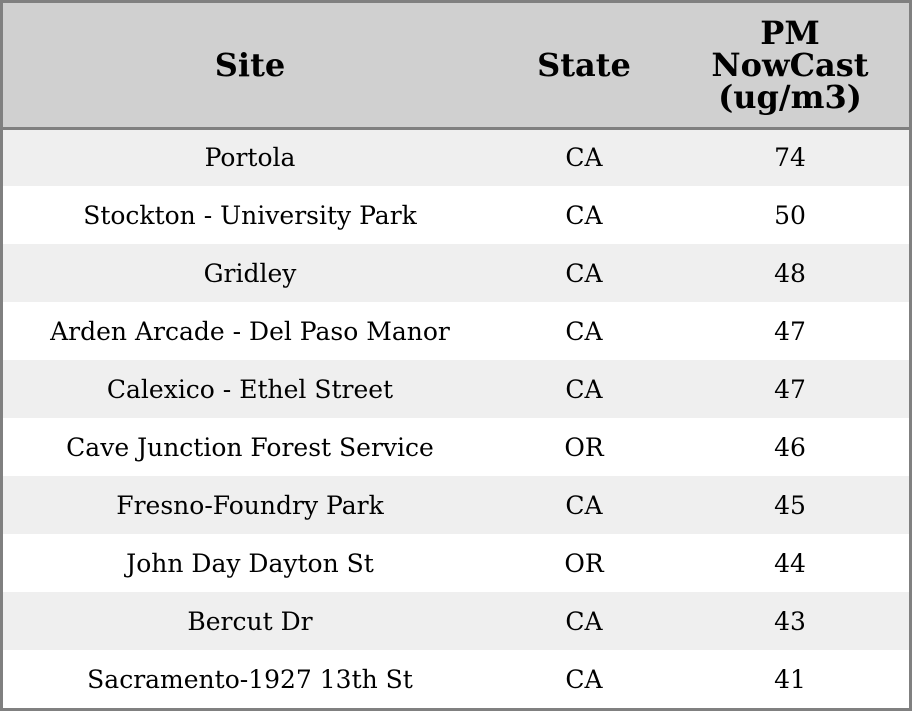  What do you see at coordinates (456, 679) in the screenshot?
I see `table-row: Sacramento-1927 13th St CA 41` at bounding box center [456, 679].